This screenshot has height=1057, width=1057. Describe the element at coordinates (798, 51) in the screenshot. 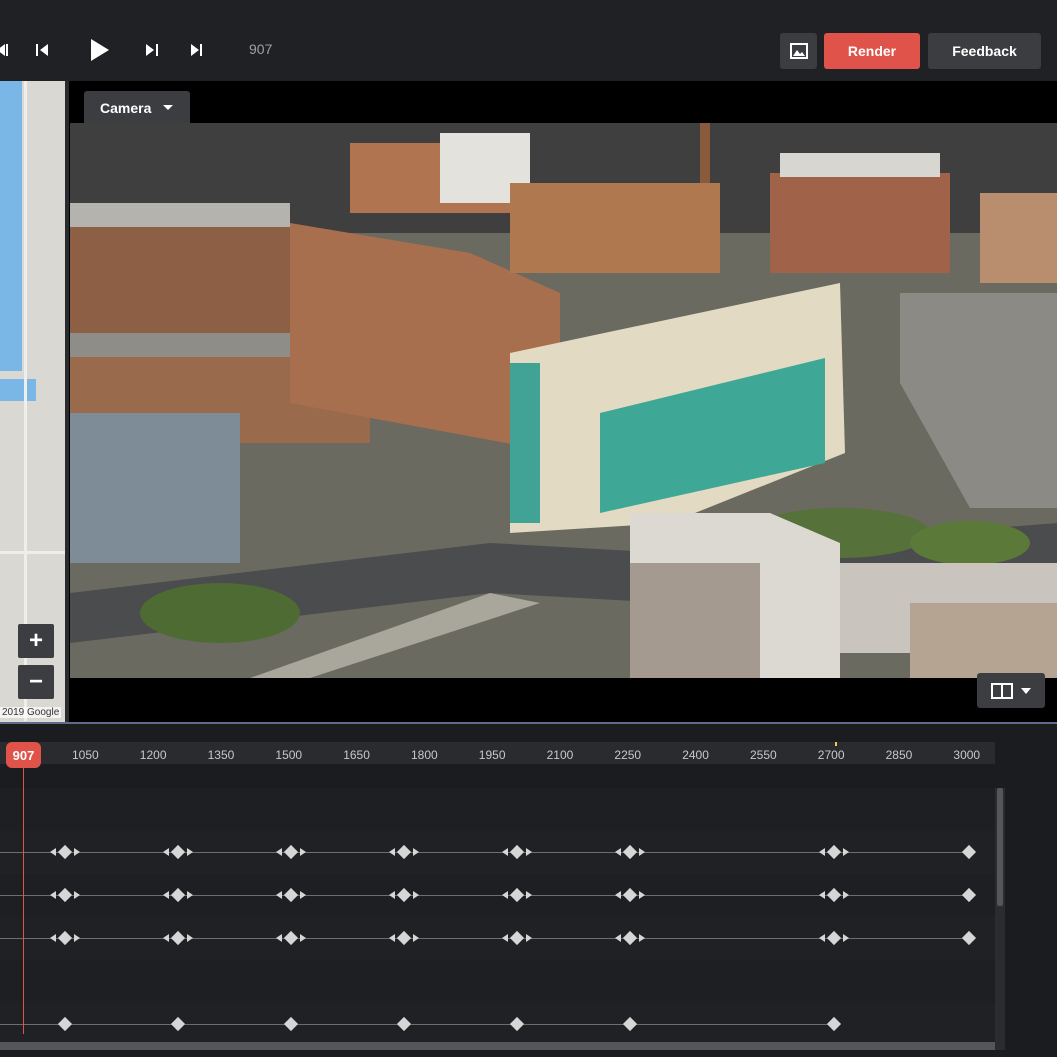

I see `snapshot-button` at that location.